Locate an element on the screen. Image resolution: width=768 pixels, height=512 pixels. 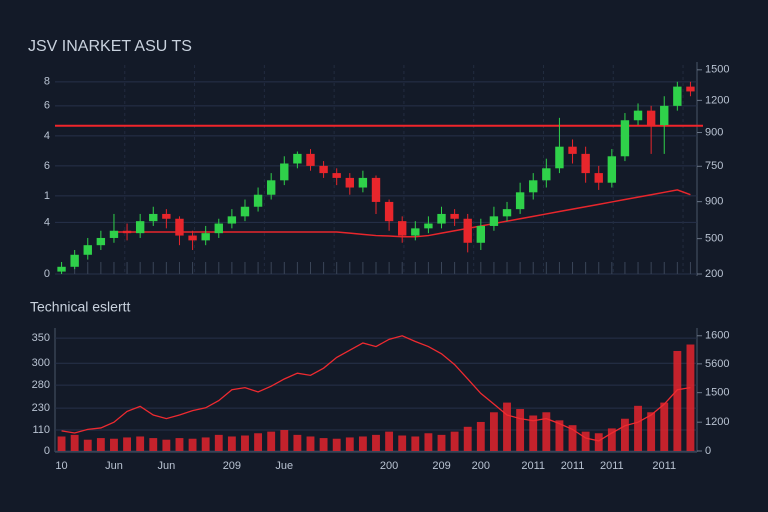
x-tick-label: 209 is located at coordinates (232, 466).